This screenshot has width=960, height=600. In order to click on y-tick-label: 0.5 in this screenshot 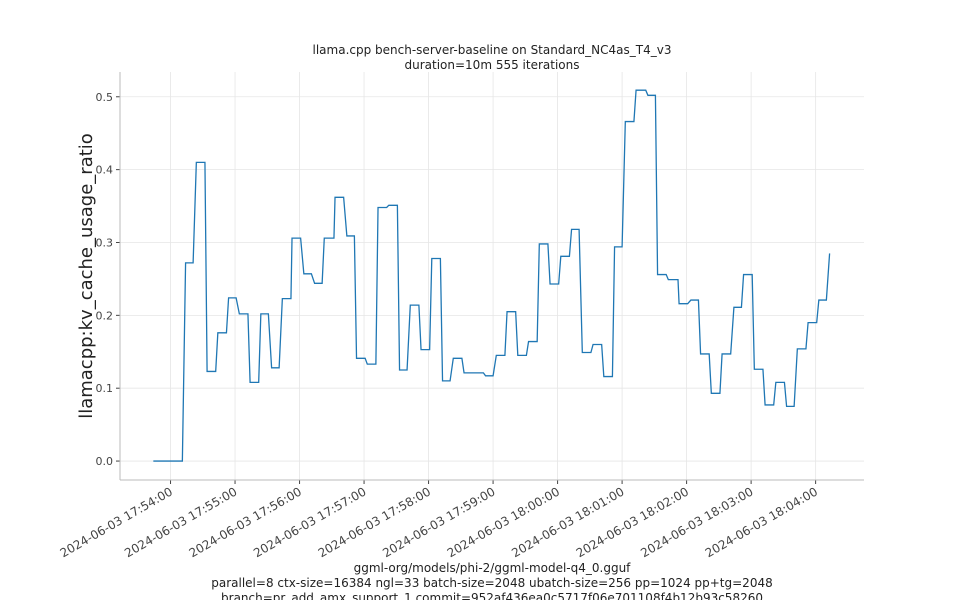, I will do `click(105, 97)`.